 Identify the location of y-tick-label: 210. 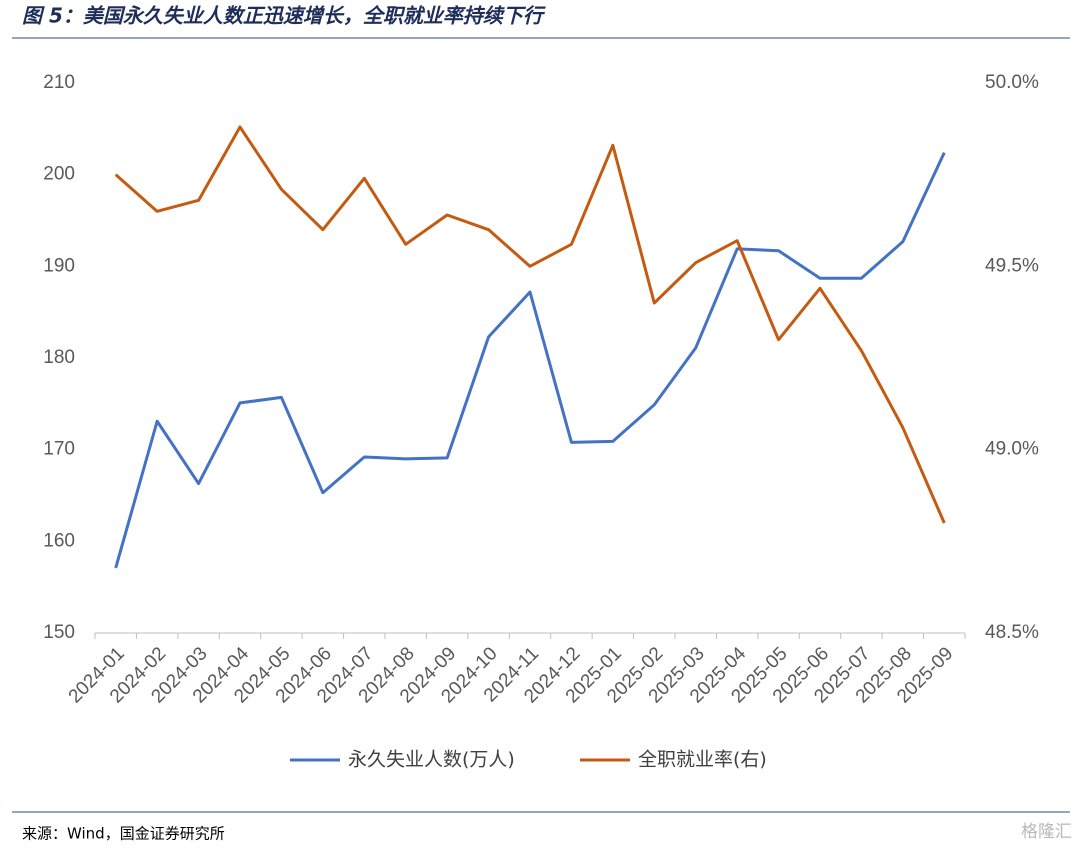
(59, 82).